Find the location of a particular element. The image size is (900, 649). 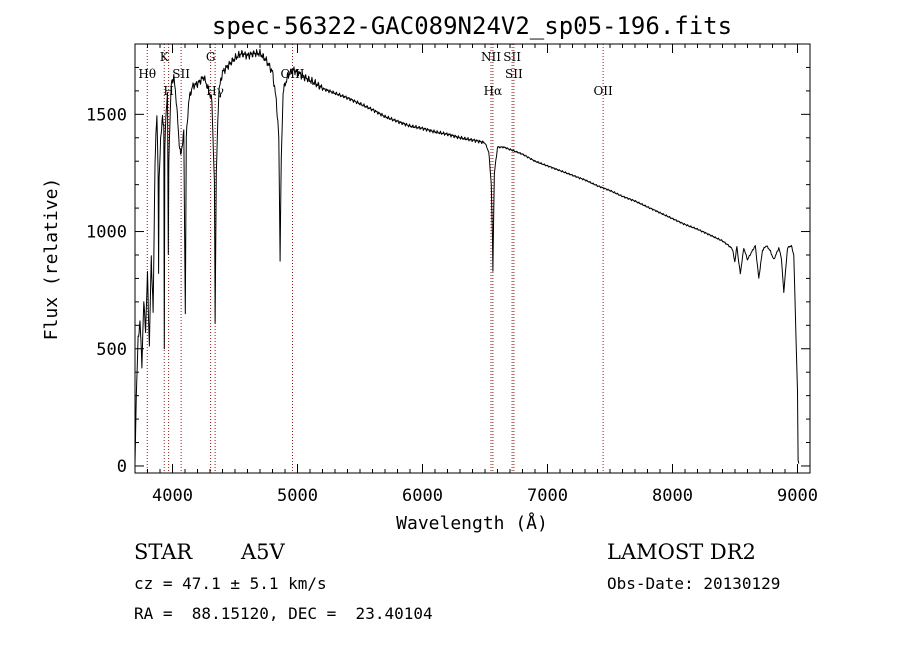

x-axis-label: Wavelength (Å) is located at coordinates (472, 523).